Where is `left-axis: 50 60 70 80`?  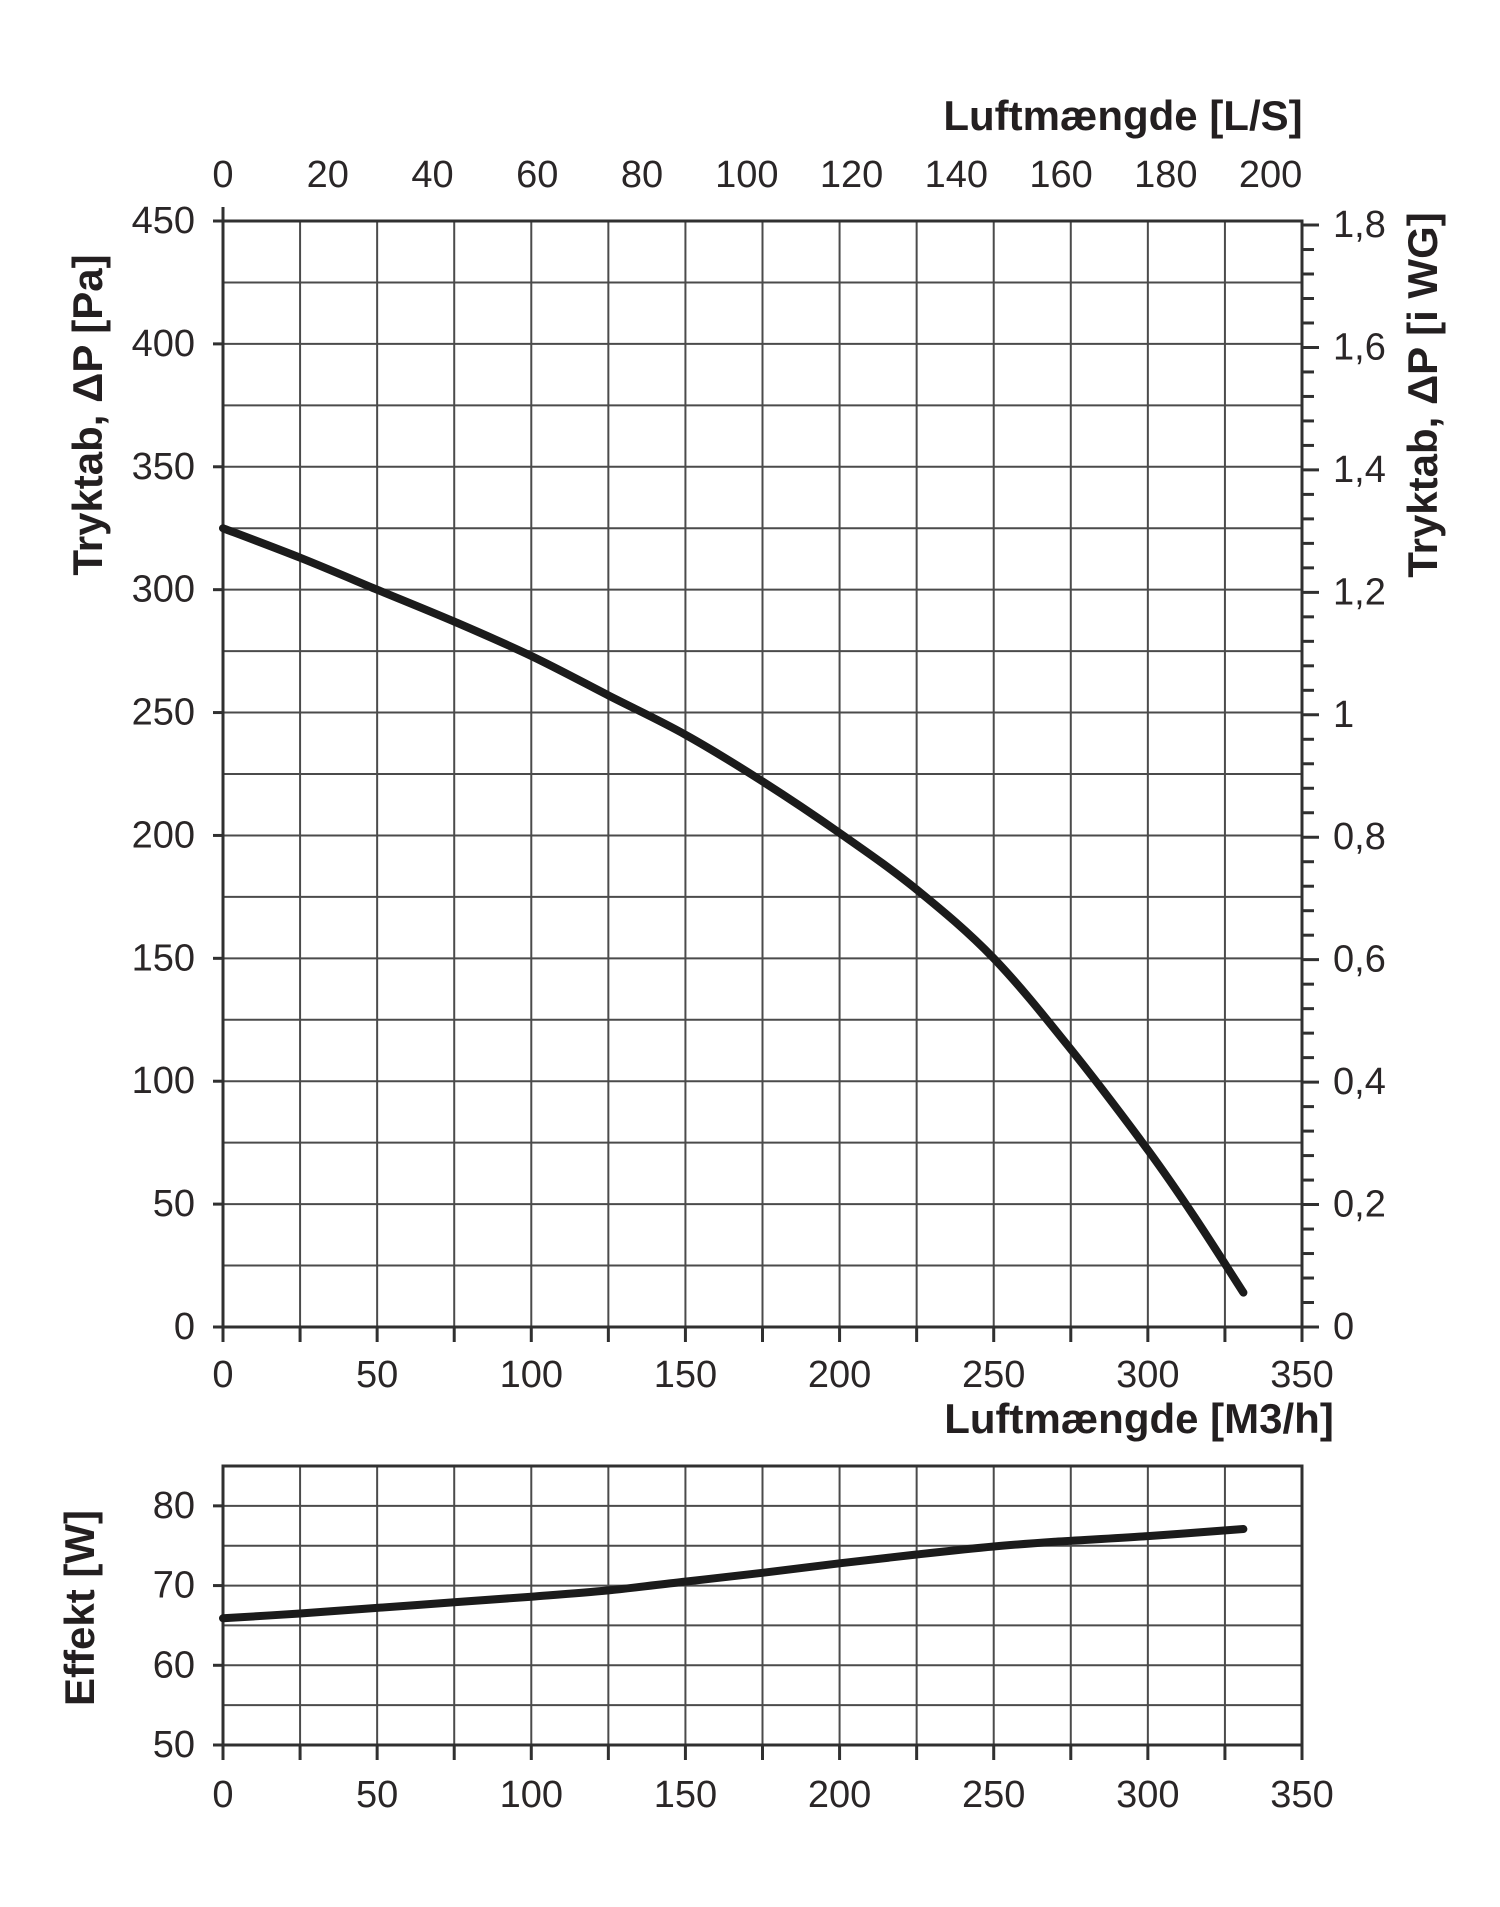 left-axis: 50 60 70 80 is located at coordinates (188, 1625).